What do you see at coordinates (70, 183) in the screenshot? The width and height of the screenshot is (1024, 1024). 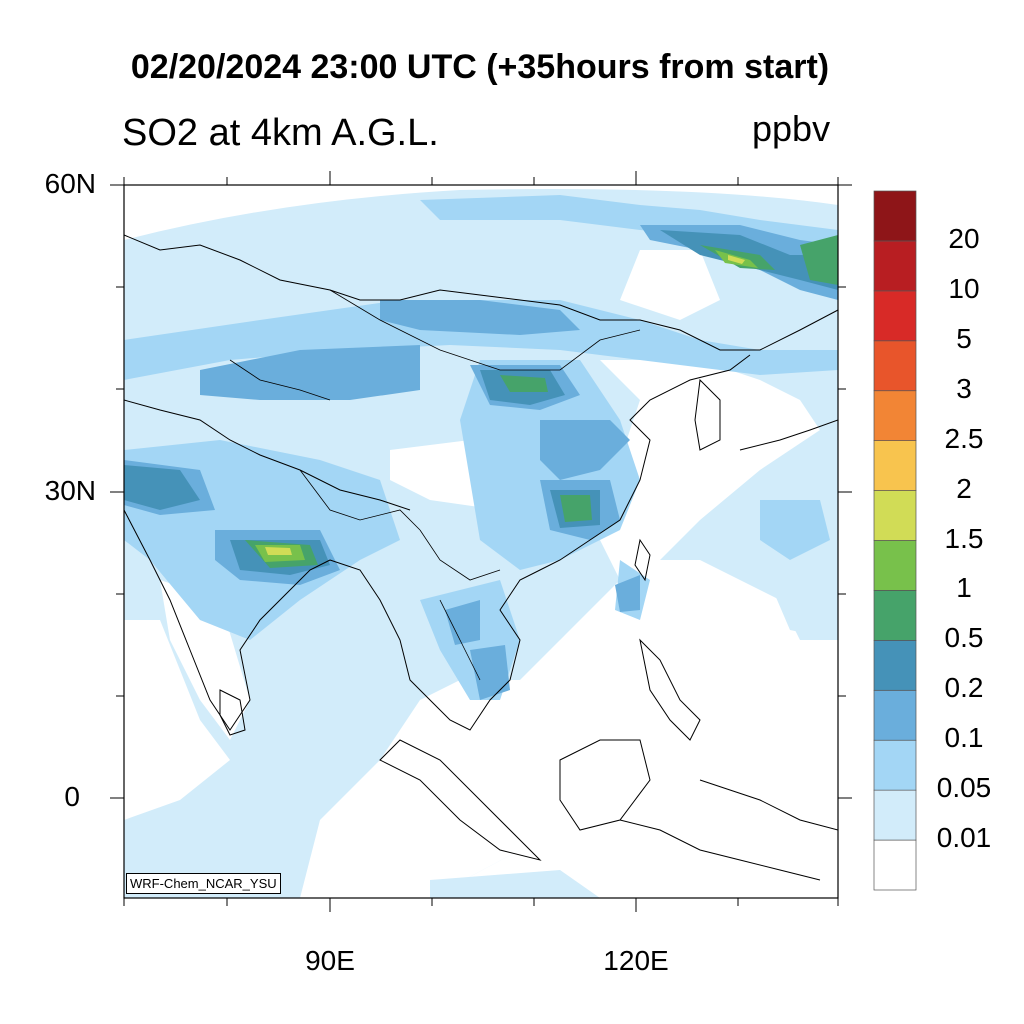 I see `lat-label-60n: 60N` at bounding box center [70, 183].